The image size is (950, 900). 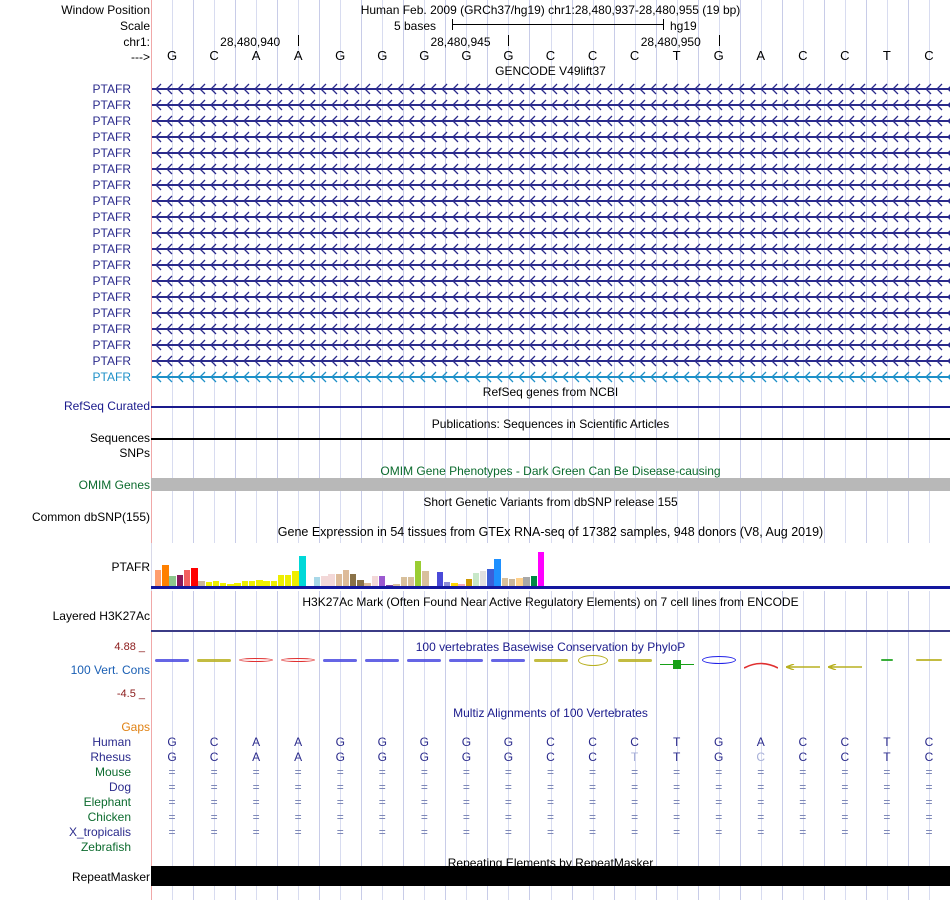 What do you see at coordinates (475, 787) in the screenshot?
I see `multiz-species-row: Dog = = = = = = = = = = = = = = = = = = =` at bounding box center [475, 787].